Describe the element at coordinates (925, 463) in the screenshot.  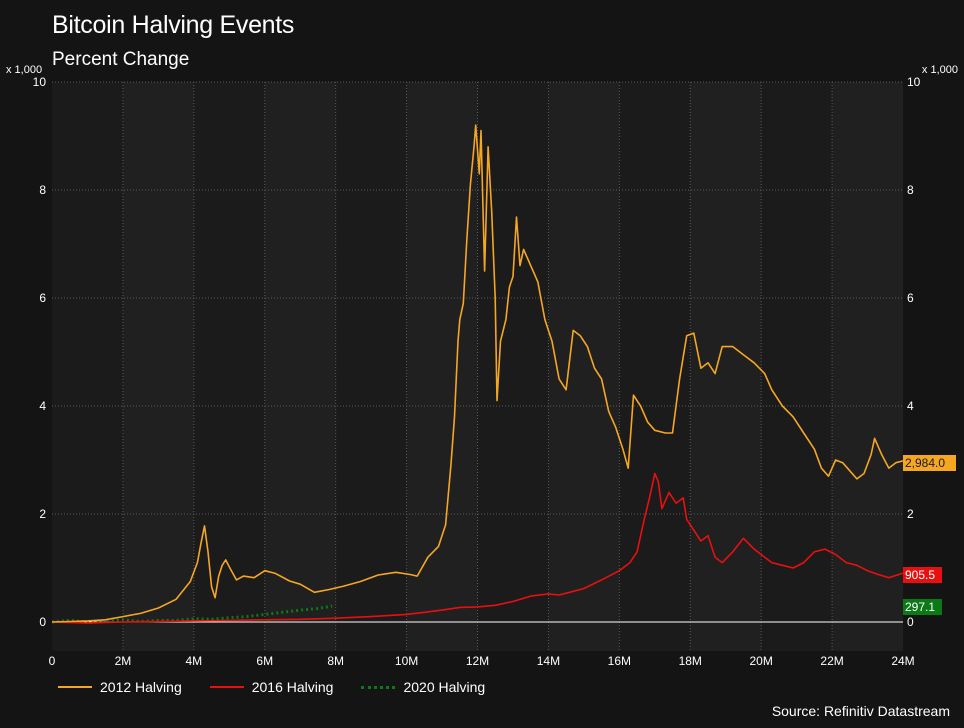
I see `end-label-value: 2,984.0` at that location.